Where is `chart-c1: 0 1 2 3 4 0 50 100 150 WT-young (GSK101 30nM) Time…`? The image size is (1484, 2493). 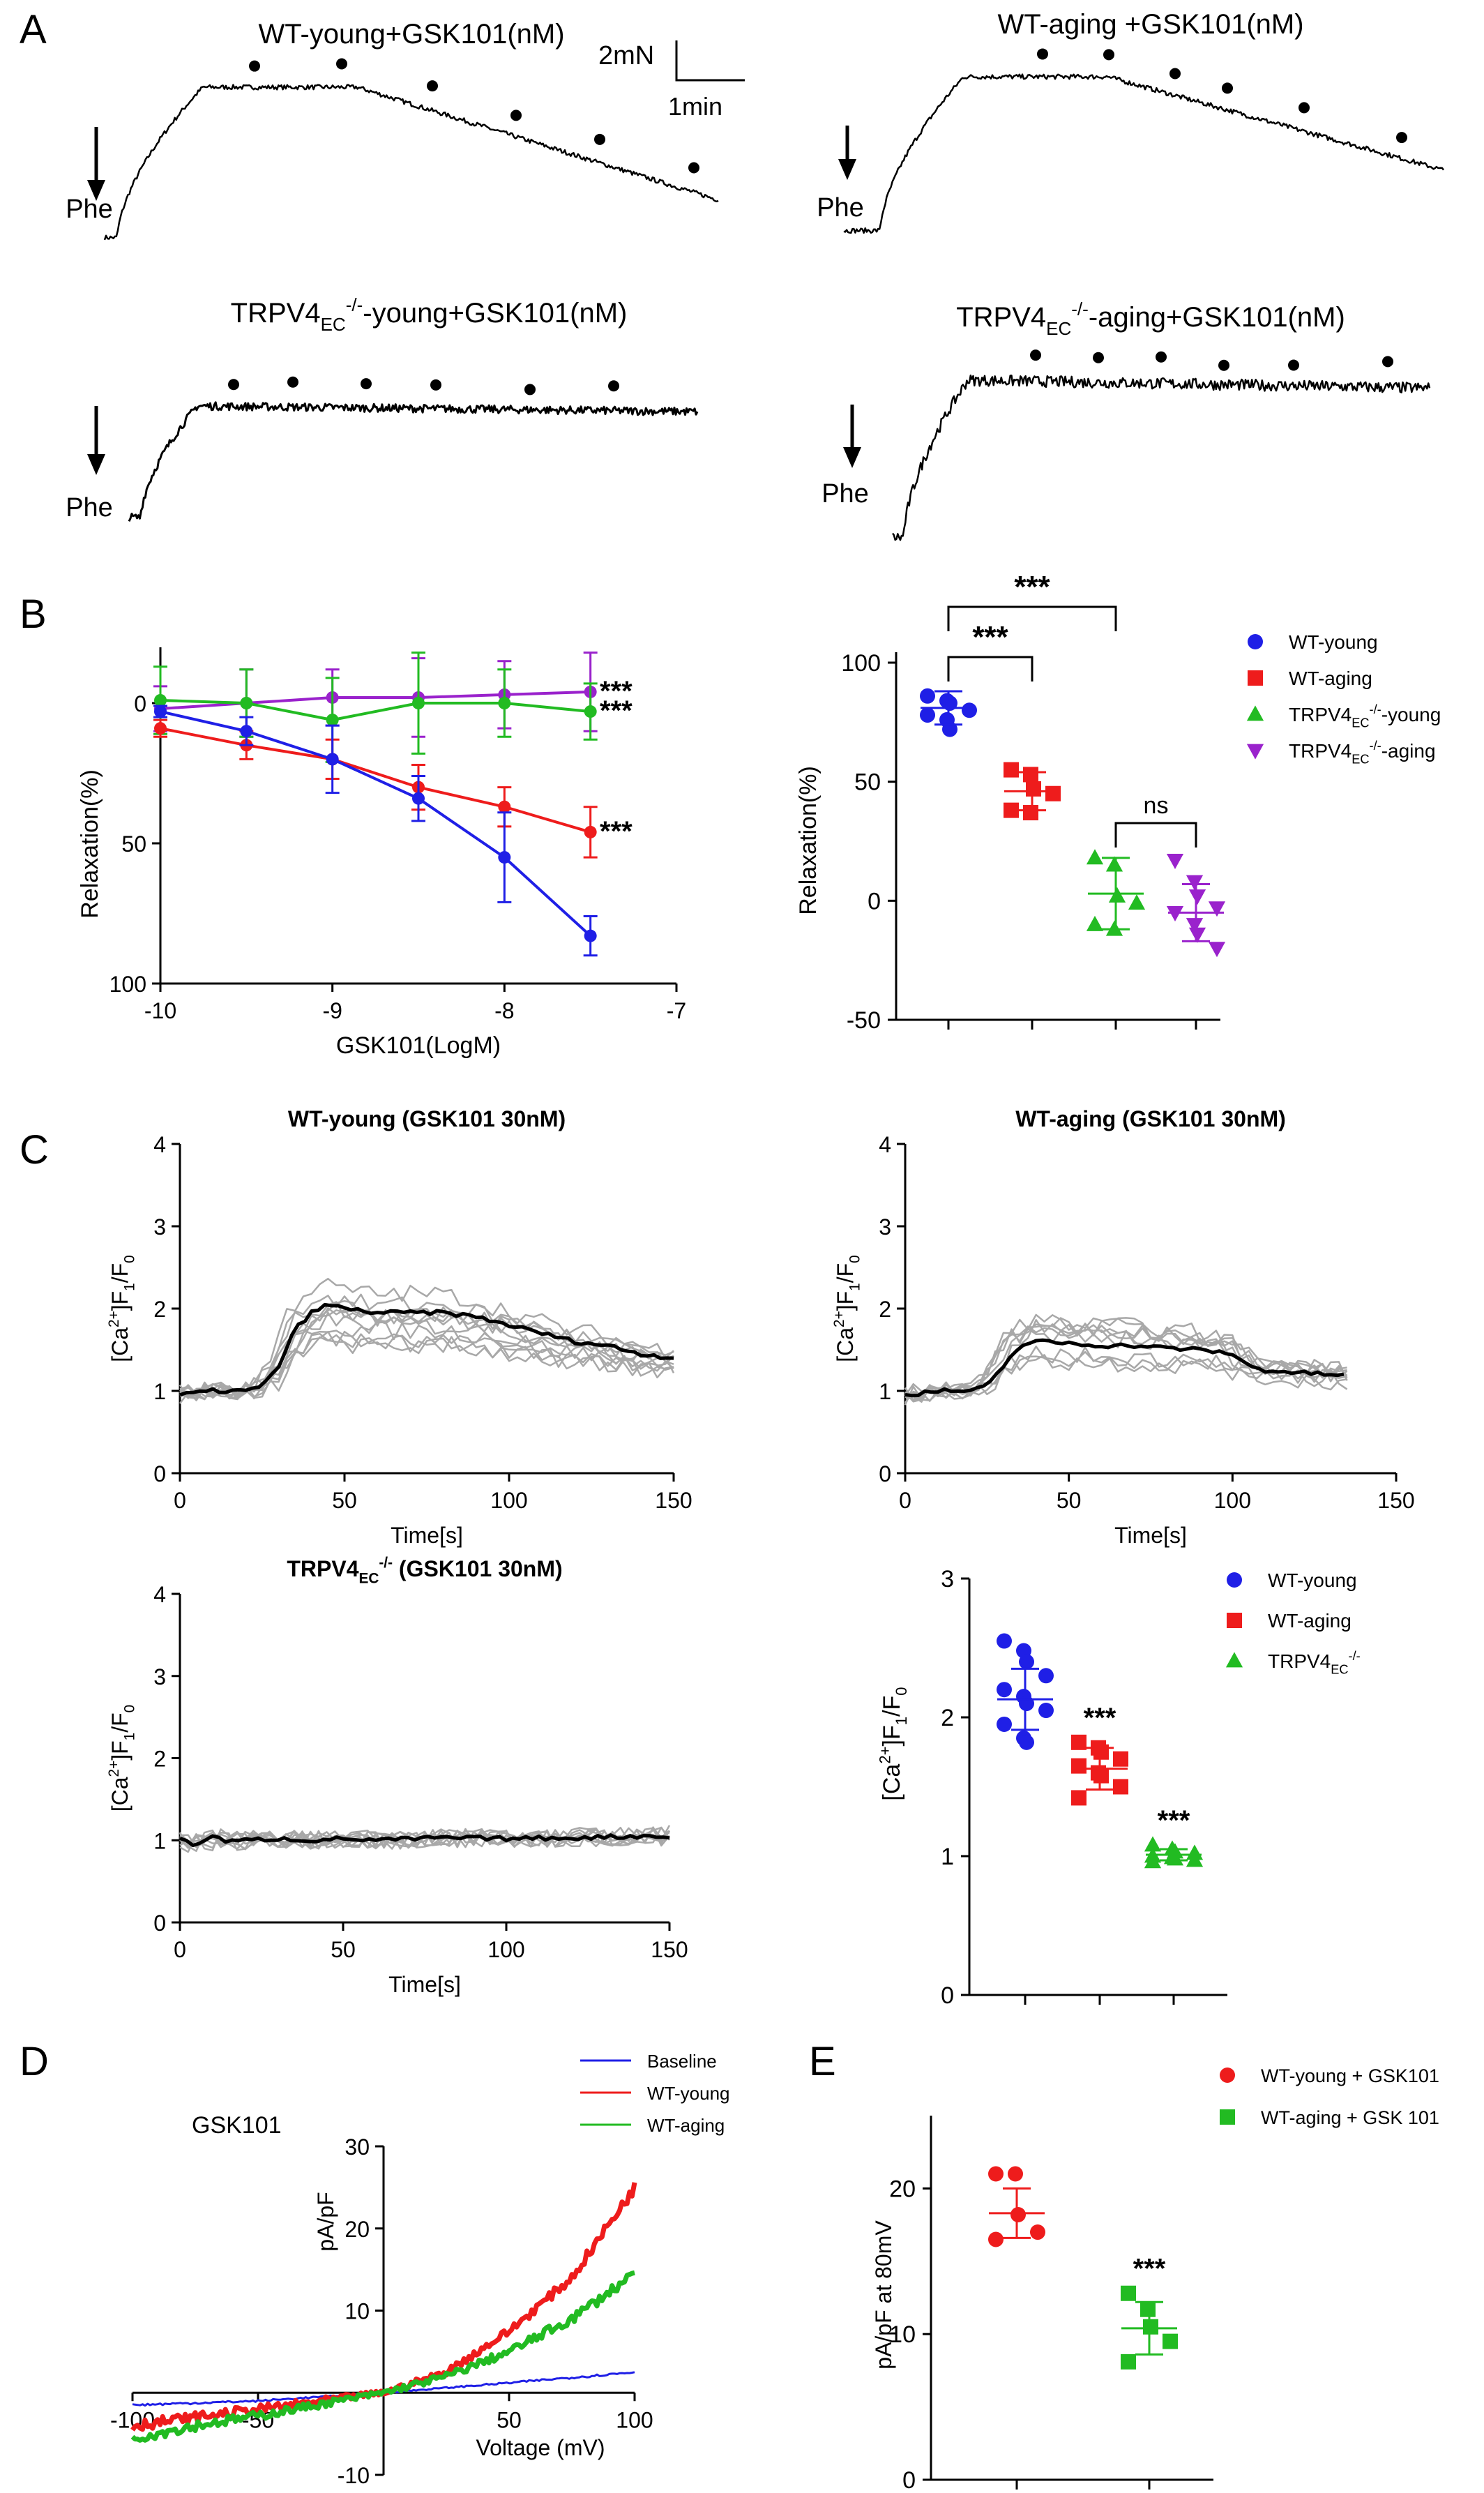
chart-c1: 0 1 2 3 4 0 50 100 150 WT-young (GSK101 30nM) Time… is located at coordinates (399, 1327).